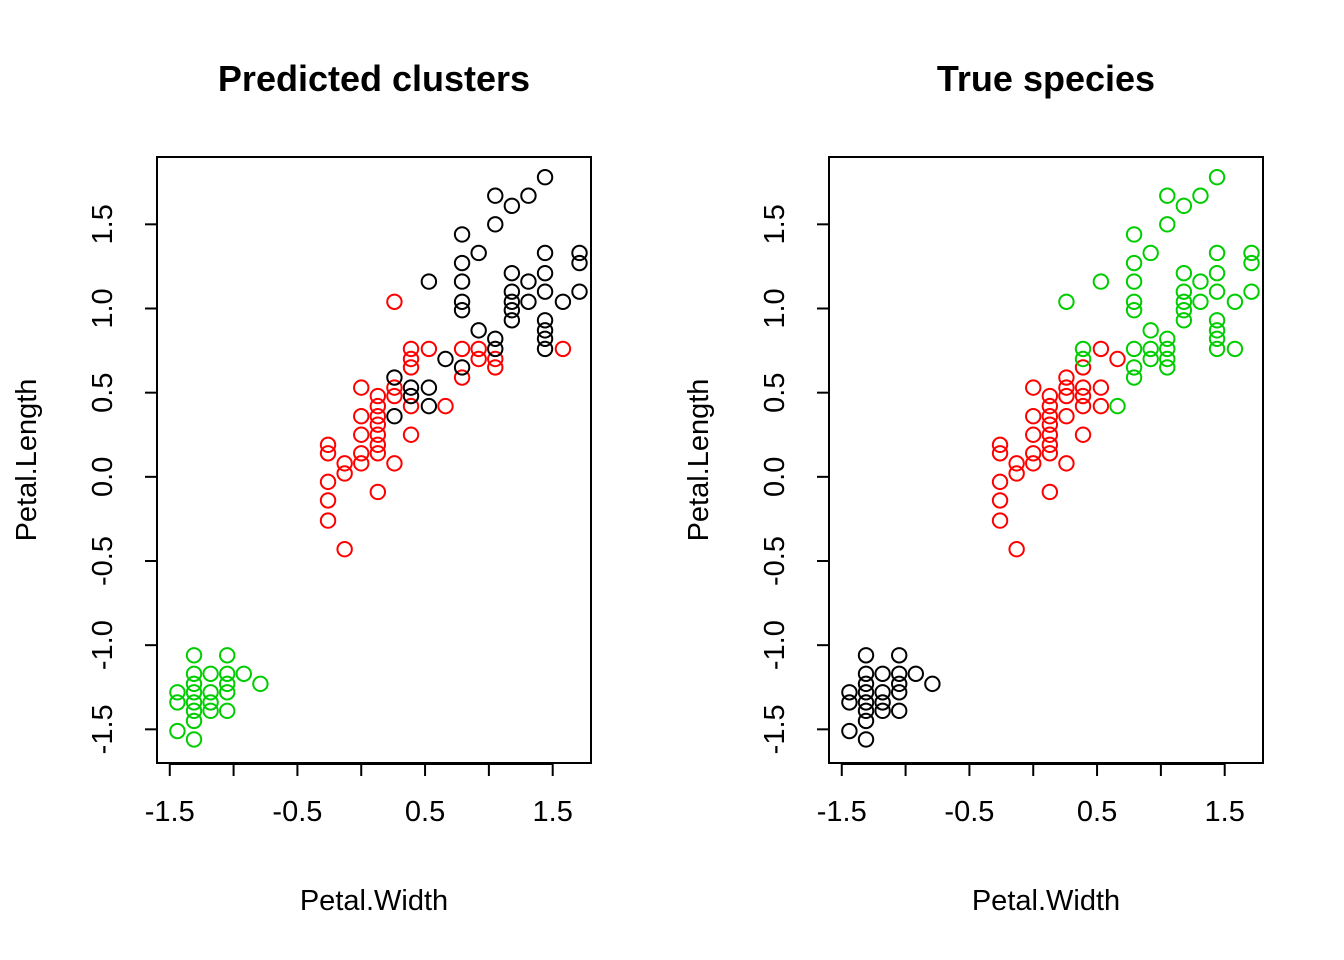 The height and width of the screenshot is (960, 1344). Describe the element at coordinates (775, 645) in the screenshot. I see `y-tick-label: -1.0` at that location.